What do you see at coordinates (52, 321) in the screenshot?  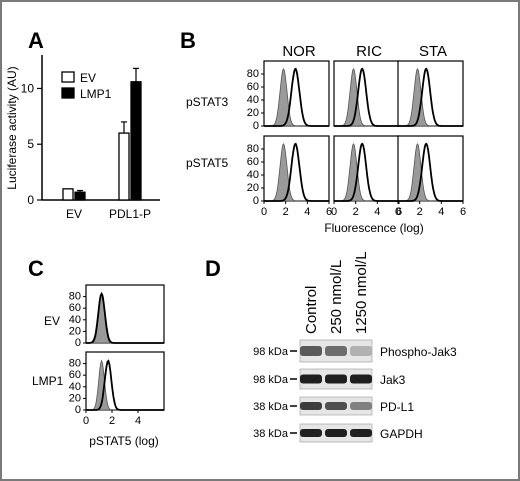 I see `panel-c-row-ev: EV` at bounding box center [52, 321].